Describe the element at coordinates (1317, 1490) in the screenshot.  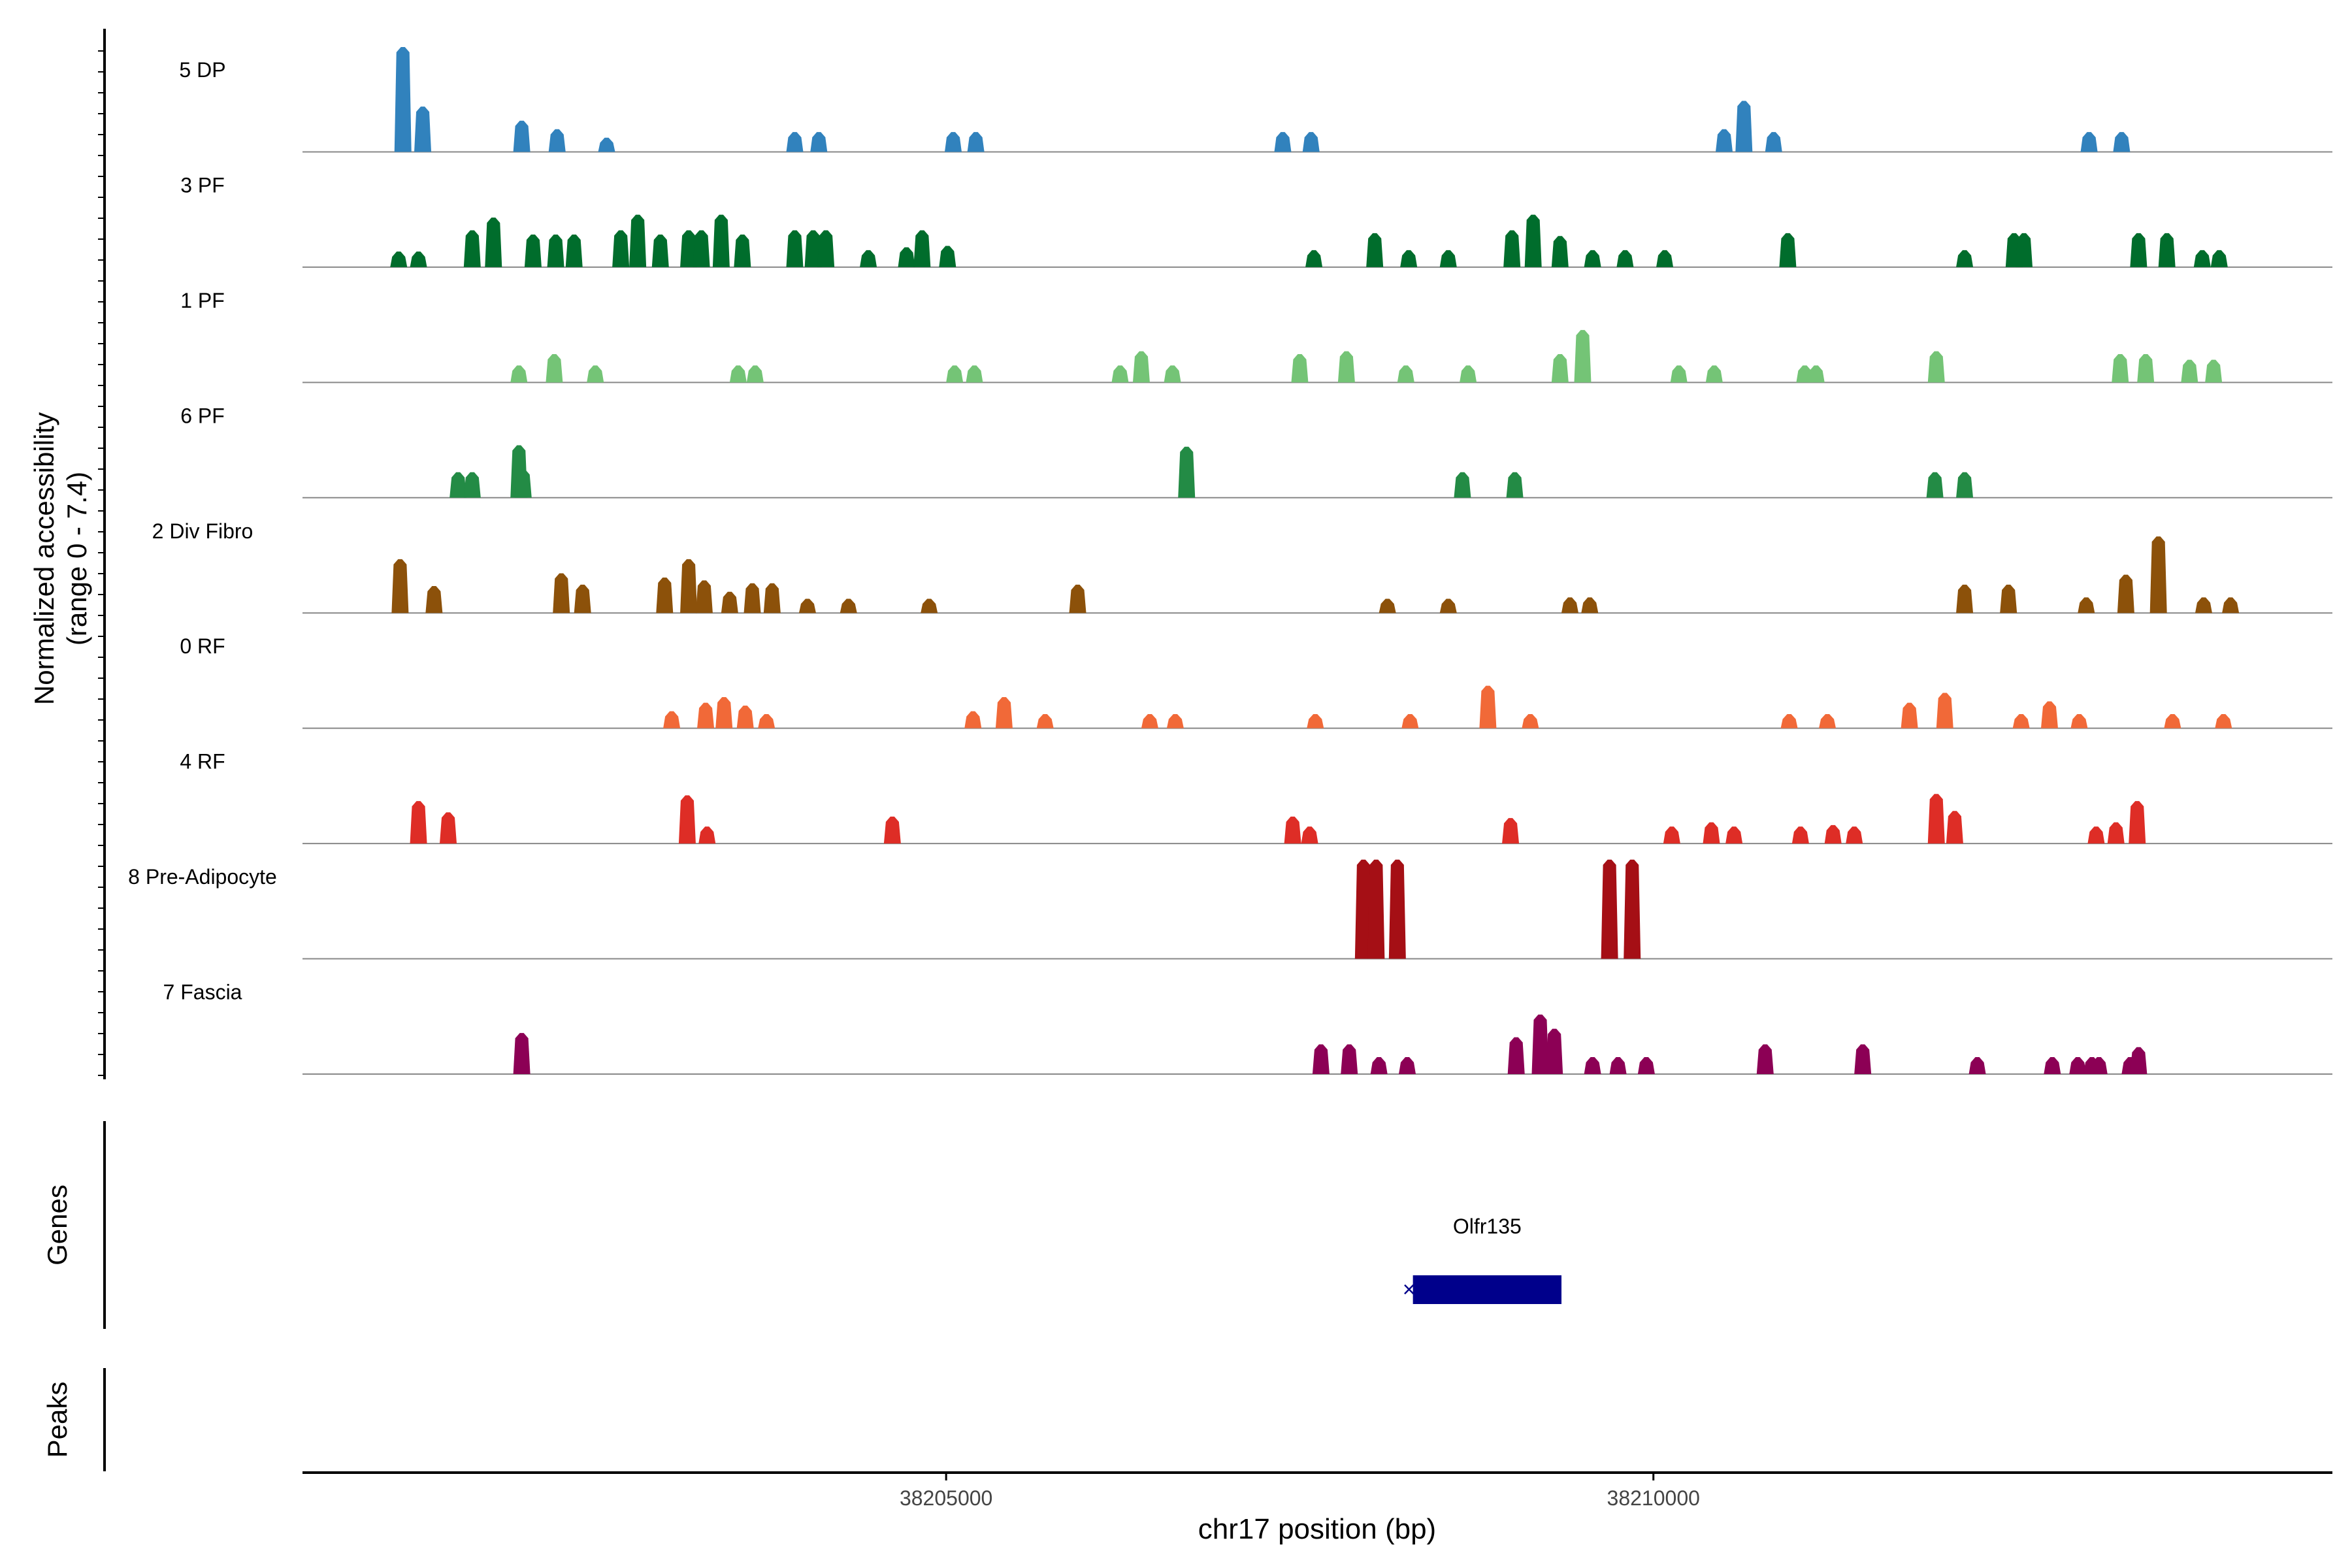
I see `x-axis: 38205000 38210000` at that location.